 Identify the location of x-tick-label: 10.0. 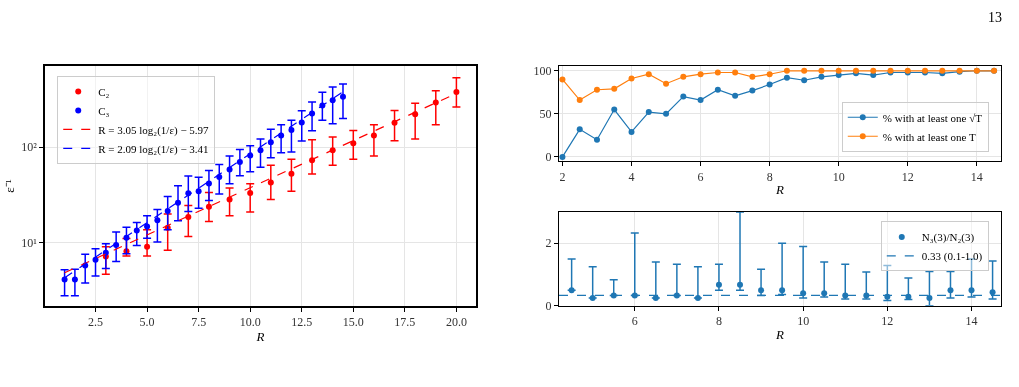
(250, 321).